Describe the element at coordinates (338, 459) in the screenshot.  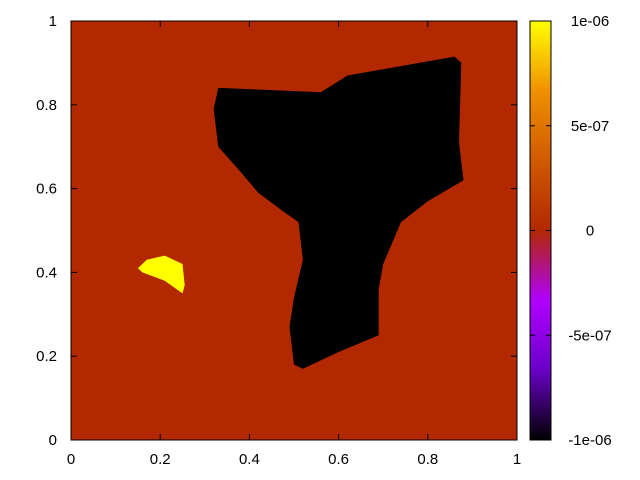
I see `x-tick-label: 0.6` at that location.